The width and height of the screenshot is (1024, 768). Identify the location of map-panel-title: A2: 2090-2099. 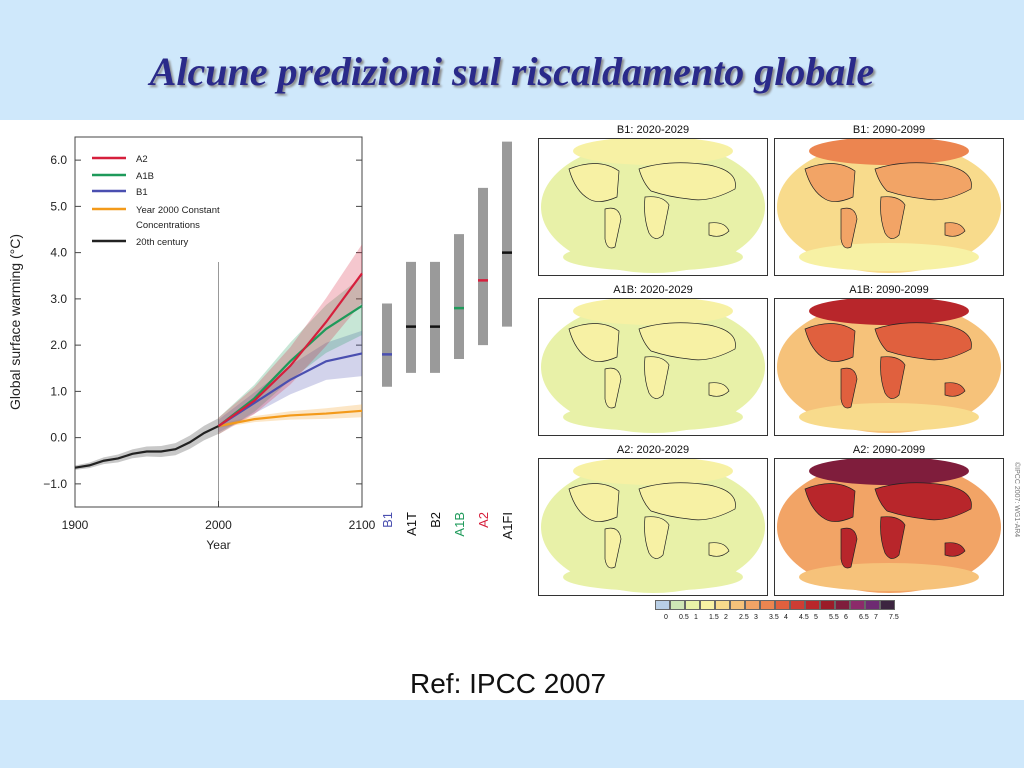
(889, 450).